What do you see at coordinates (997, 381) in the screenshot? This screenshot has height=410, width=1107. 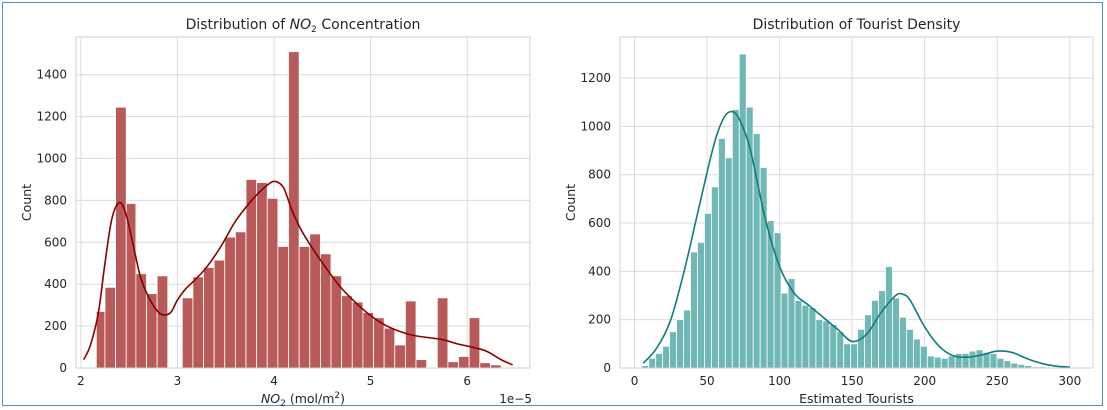 I see `tourist-x-tick-label: 250` at bounding box center [997, 381].